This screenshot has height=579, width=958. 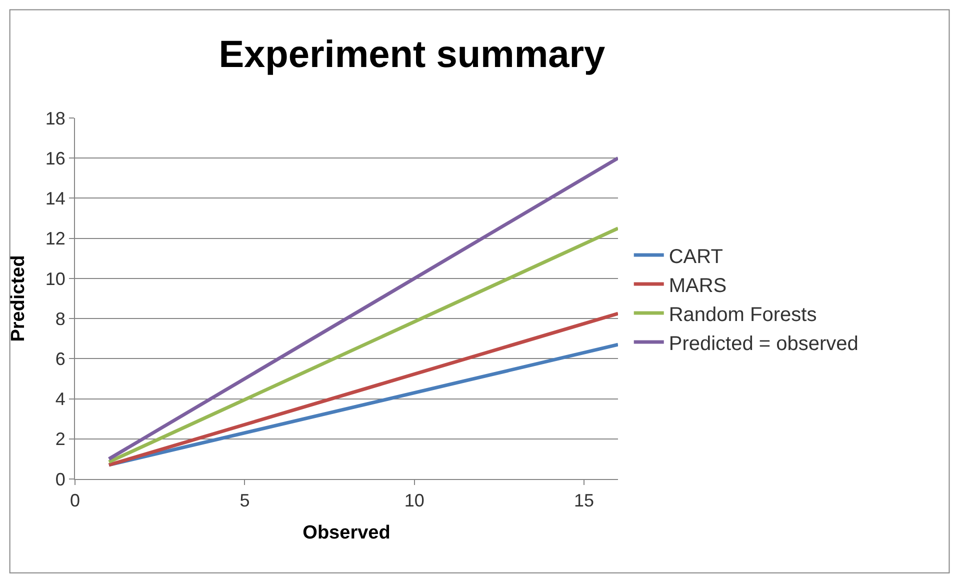 What do you see at coordinates (414, 500) in the screenshot?
I see `x-tick-label: 10` at bounding box center [414, 500].